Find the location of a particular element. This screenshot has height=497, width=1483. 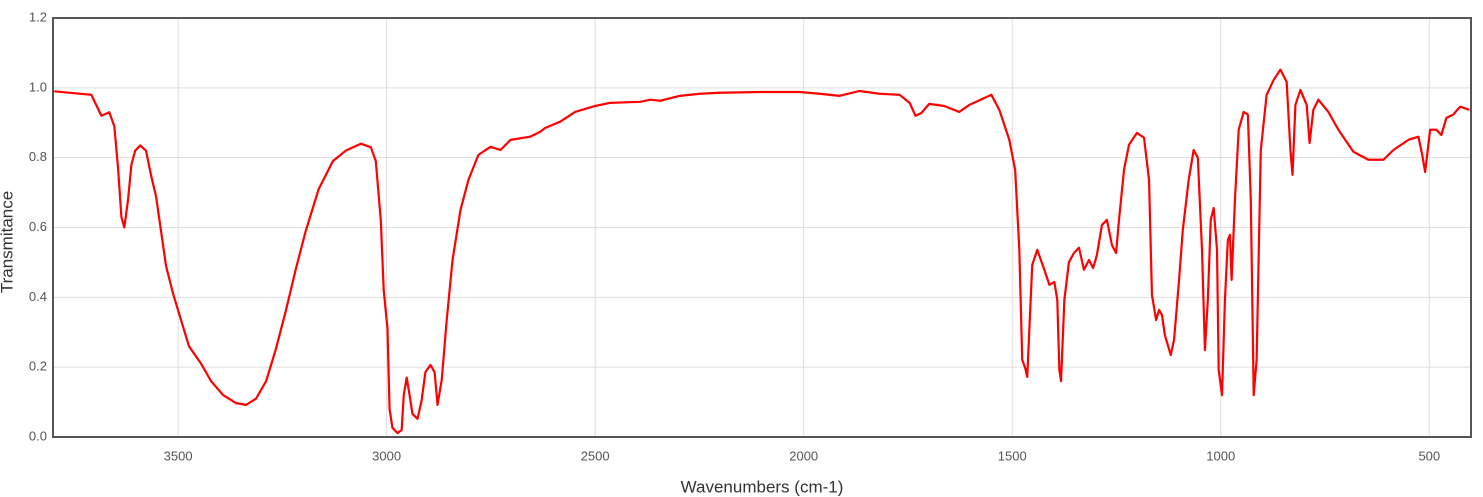

x-tick-label: 2000 is located at coordinates (803, 455).